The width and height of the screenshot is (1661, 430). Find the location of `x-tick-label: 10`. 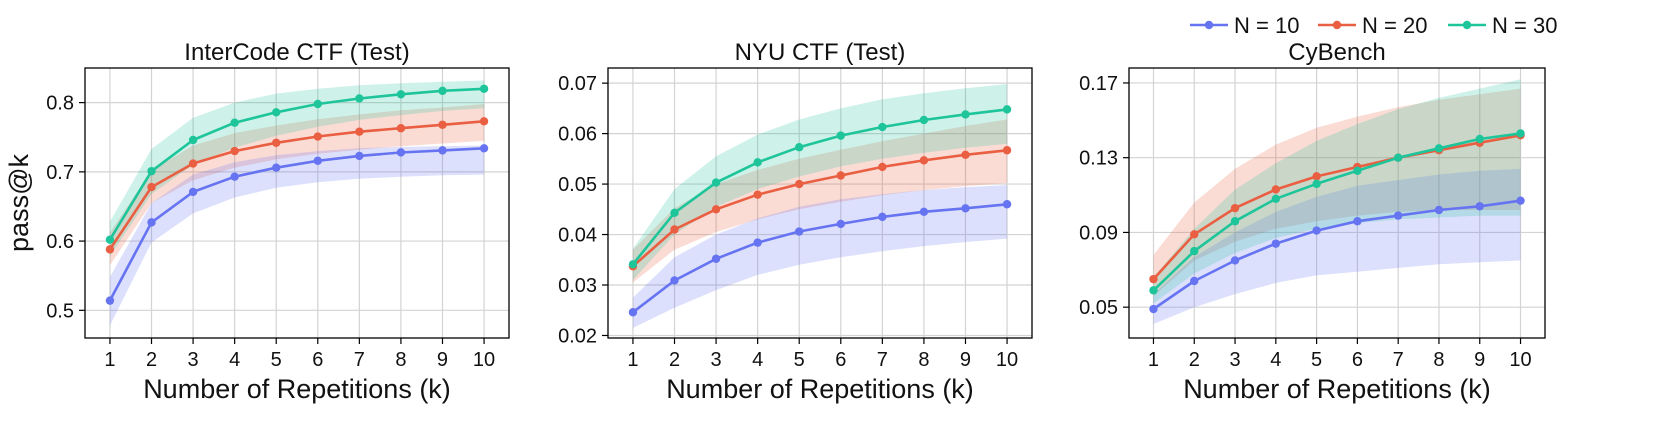

x-tick-label: 10 is located at coordinates (1007, 360).